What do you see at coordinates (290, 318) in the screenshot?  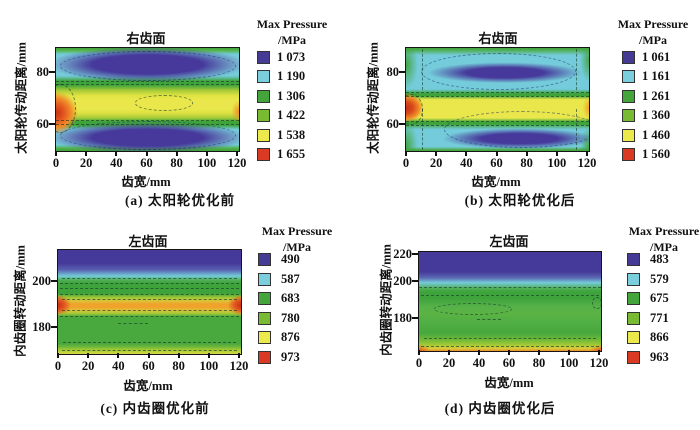 I see `legend-value: 780` at bounding box center [290, 318].